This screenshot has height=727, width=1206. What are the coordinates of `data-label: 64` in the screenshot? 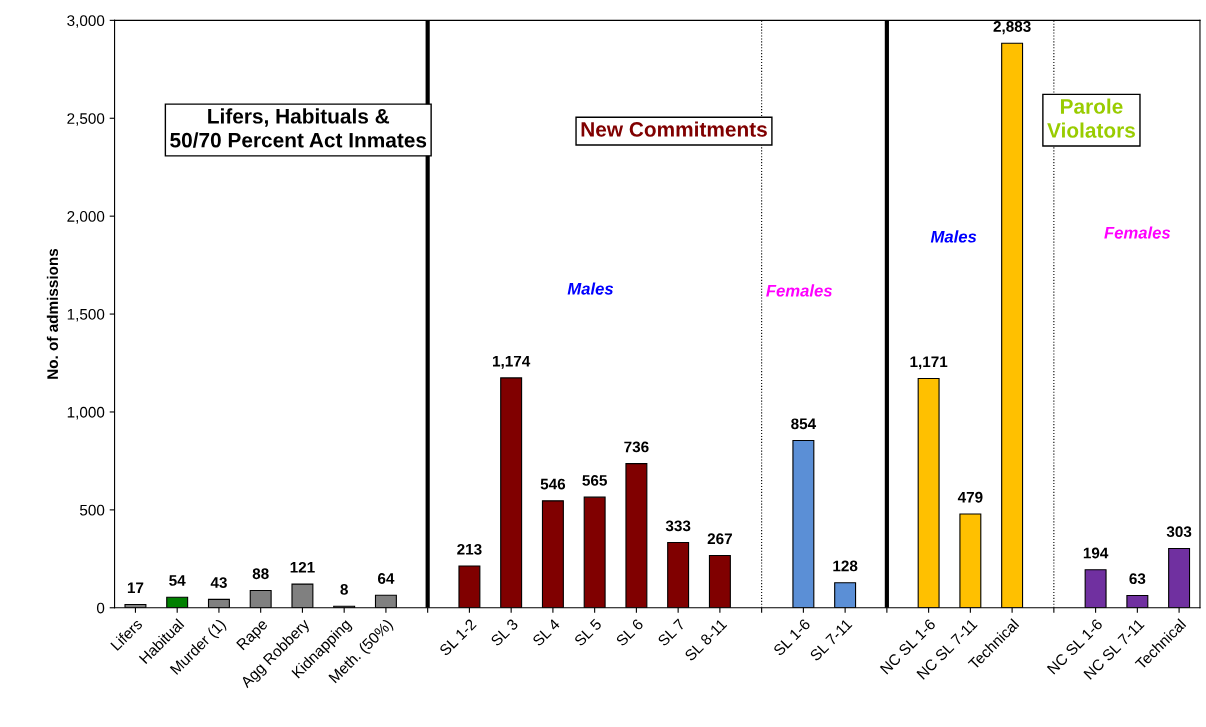 It's located at (386, 578).